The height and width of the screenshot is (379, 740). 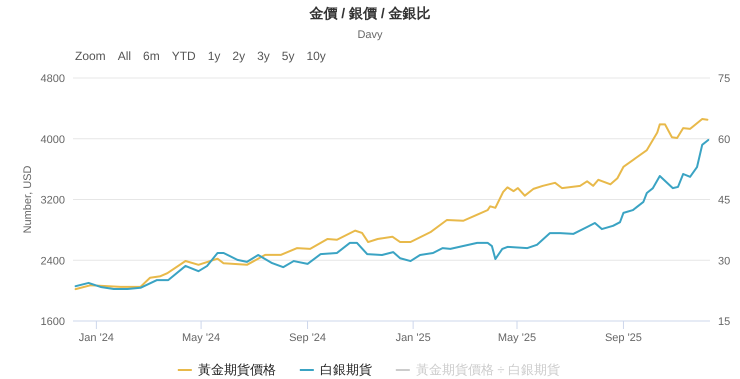 What do you see at coordinates (413, 338) in the screenshot?
I see `x-tick-label: Jan '25` at bounding box center [413, 338].